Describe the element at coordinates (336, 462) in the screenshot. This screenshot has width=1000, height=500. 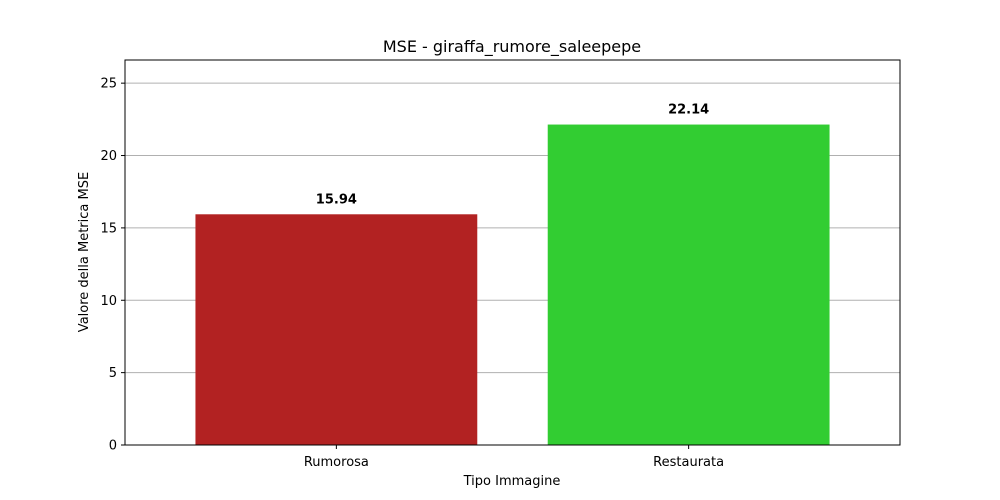
I see `x-tick-label-rumorosa: Rumorosa` at that location.